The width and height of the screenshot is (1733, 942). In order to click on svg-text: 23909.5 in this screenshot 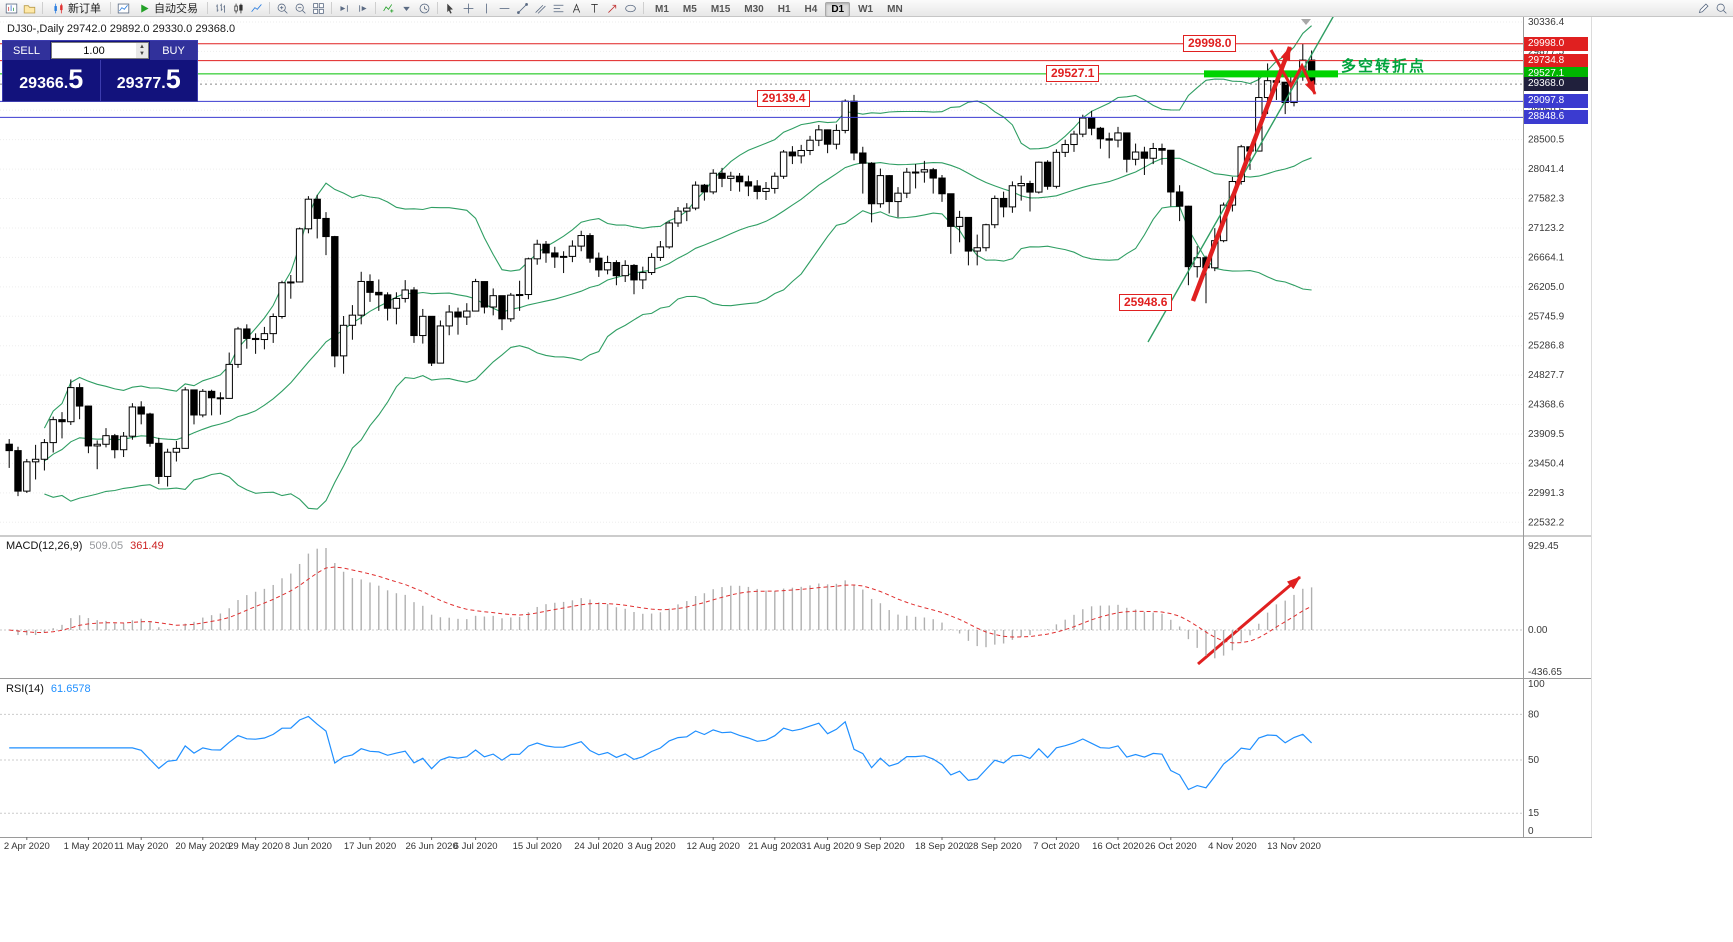, I will do `click(1546, 434)`.